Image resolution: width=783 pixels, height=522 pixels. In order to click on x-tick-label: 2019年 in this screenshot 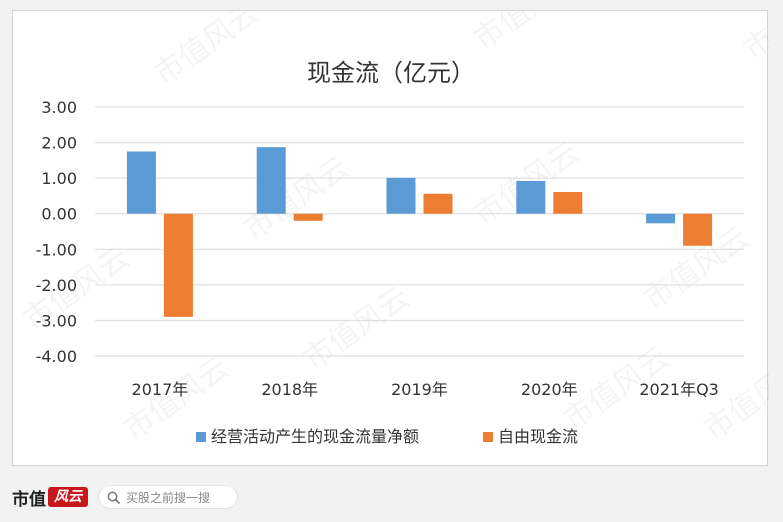, I will do `click(419, 389)`.